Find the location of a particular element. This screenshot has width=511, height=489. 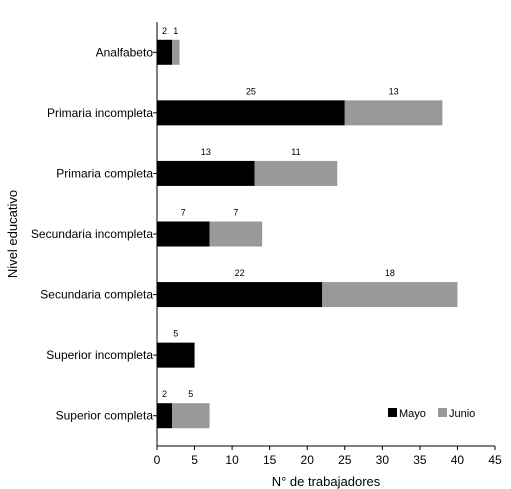

bar-junio-secundaria-incompleta is located at coordinates (236, 234).